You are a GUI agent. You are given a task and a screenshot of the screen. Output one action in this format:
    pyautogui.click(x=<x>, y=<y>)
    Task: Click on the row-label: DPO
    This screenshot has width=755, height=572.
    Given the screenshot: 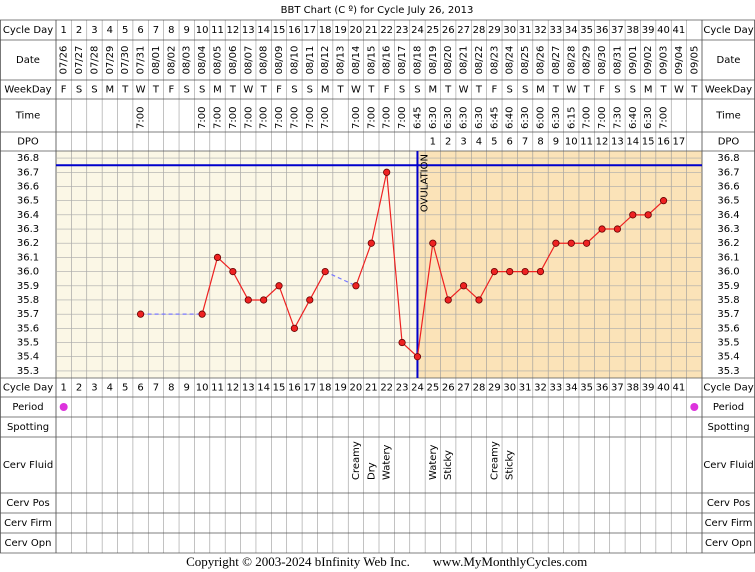 What is the action you would take?
    pyautogui.click(x=729, y=142)
    